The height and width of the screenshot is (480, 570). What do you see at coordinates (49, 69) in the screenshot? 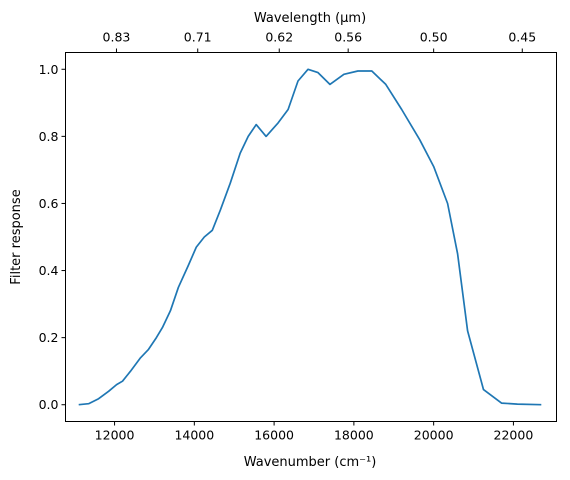
I see `y-tick-label: 1.0` at bounding box center [49, 69].